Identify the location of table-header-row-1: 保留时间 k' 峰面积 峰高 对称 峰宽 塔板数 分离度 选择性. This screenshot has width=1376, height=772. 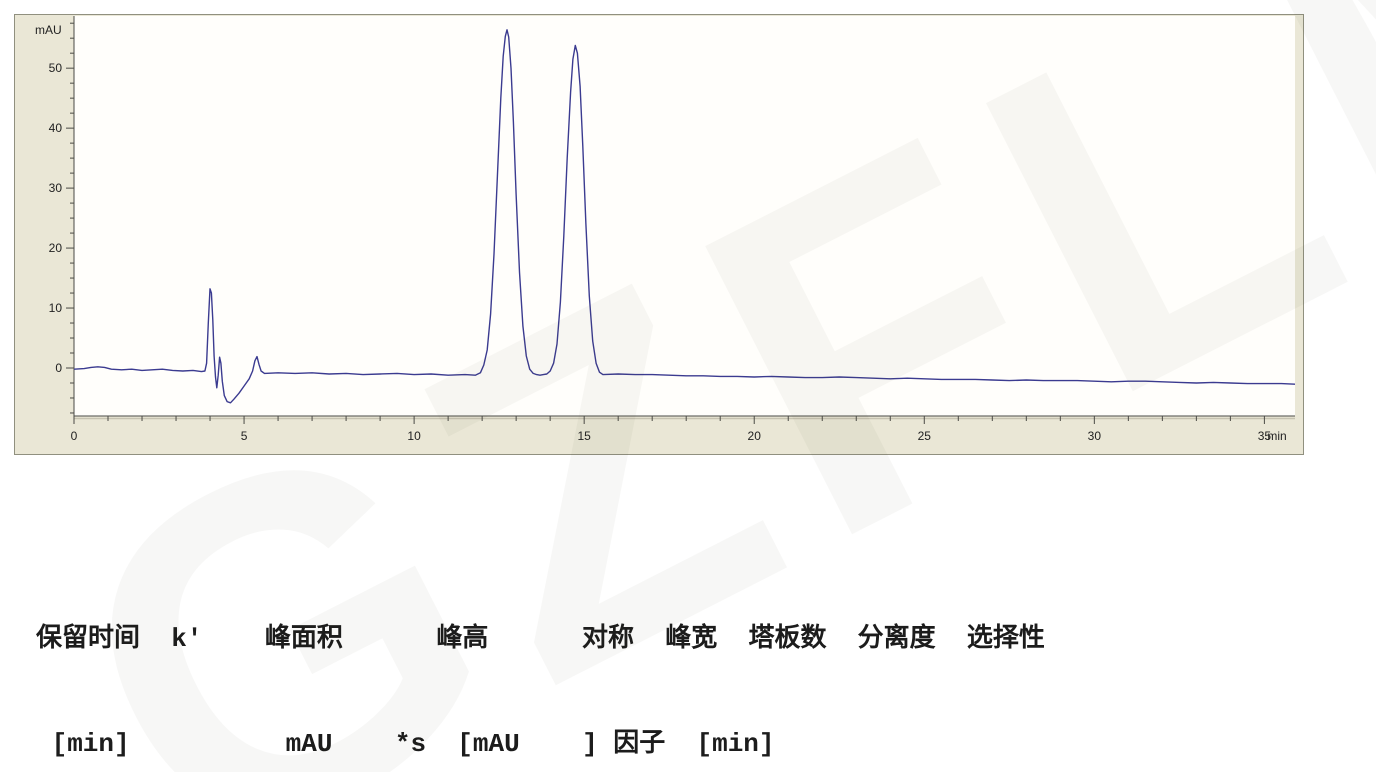
(540, 639).